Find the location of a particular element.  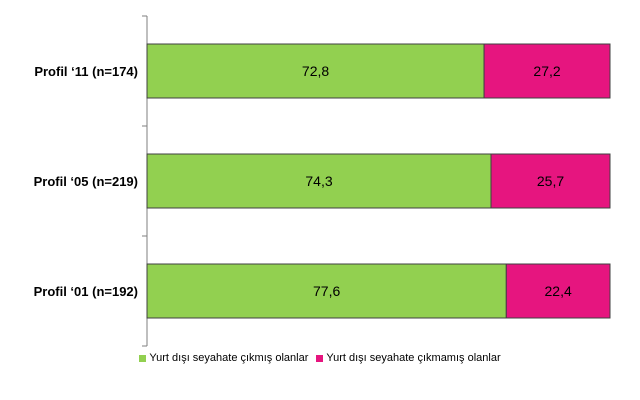

category-label: Profil ‘05 (n=219) is located at coordinates (86, 181).